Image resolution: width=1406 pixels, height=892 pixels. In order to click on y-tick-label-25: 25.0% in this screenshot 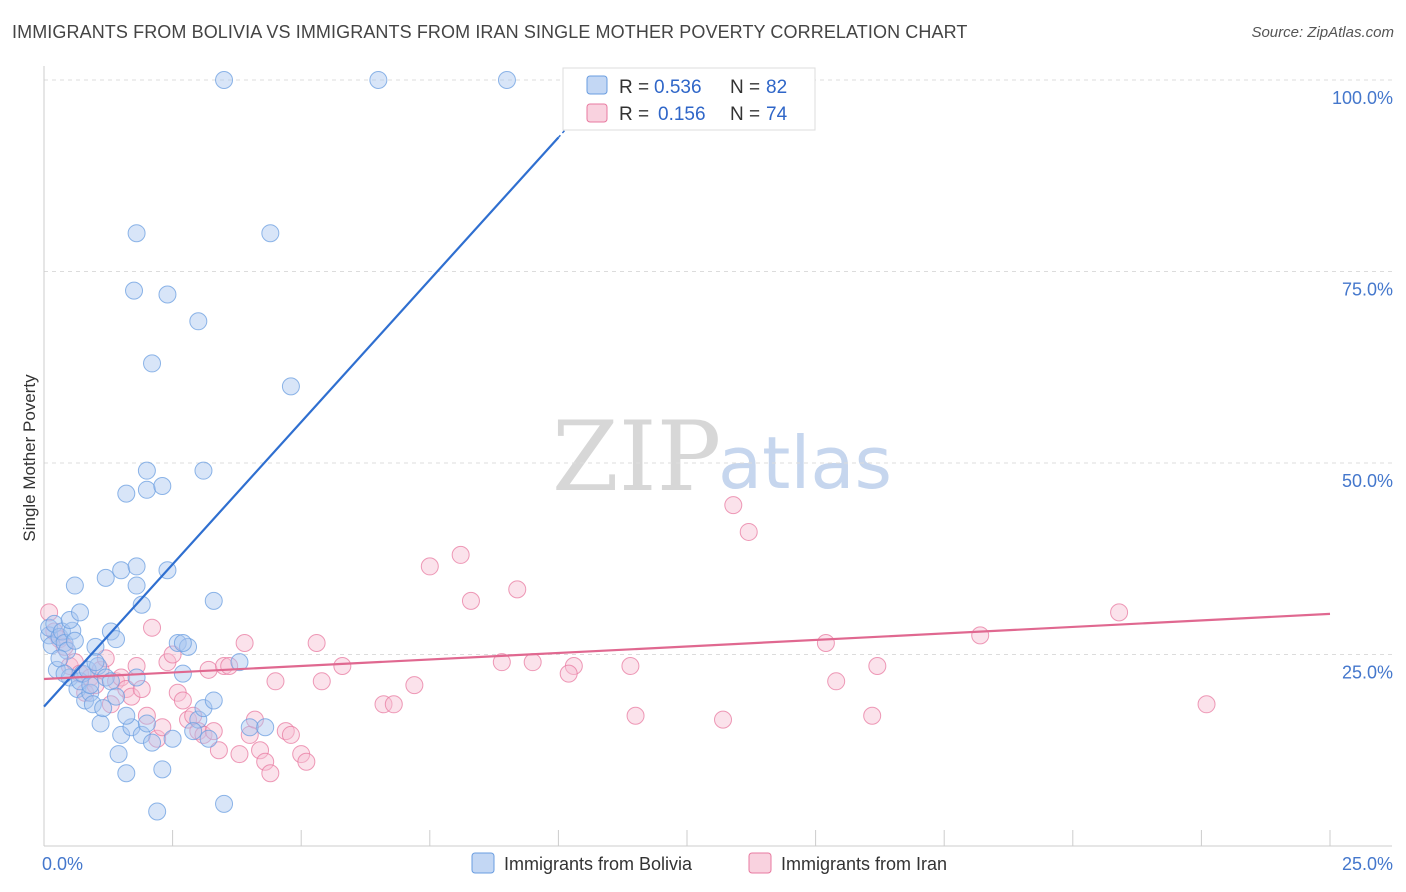, I will do `click(1367, 673)`.